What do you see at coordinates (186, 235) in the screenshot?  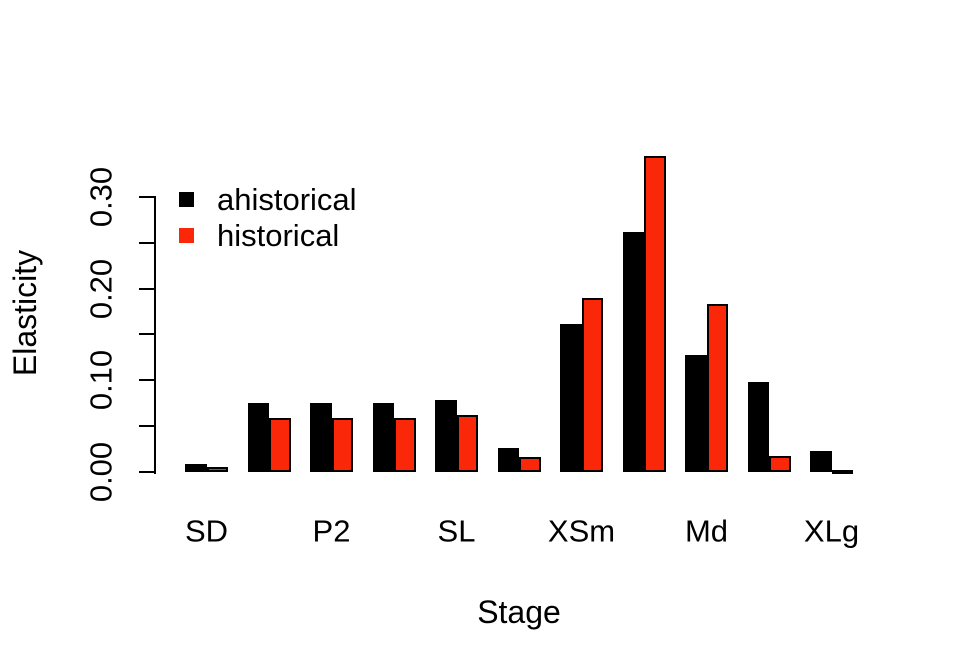 I see `legend-swatch-historical` at bounding box center [186, 235].